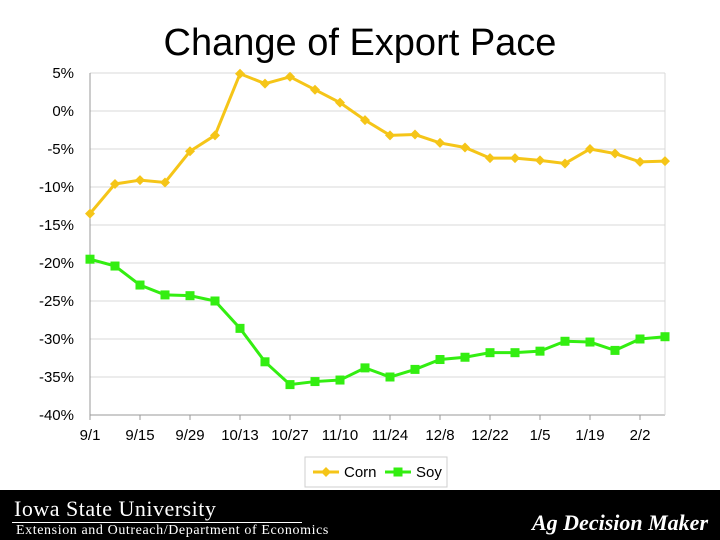  Describe the element at coordinates (115, 508) in the screenshot. I see `university-logo-text: Iowa State University` at that location.